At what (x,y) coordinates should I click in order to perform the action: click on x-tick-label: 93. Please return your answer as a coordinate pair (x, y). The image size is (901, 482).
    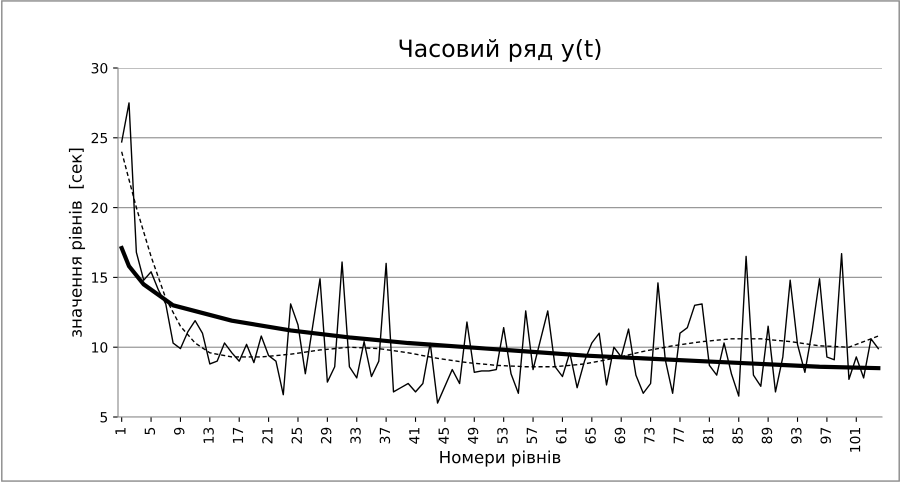
    Looking at the image, I should click on (796, 436).